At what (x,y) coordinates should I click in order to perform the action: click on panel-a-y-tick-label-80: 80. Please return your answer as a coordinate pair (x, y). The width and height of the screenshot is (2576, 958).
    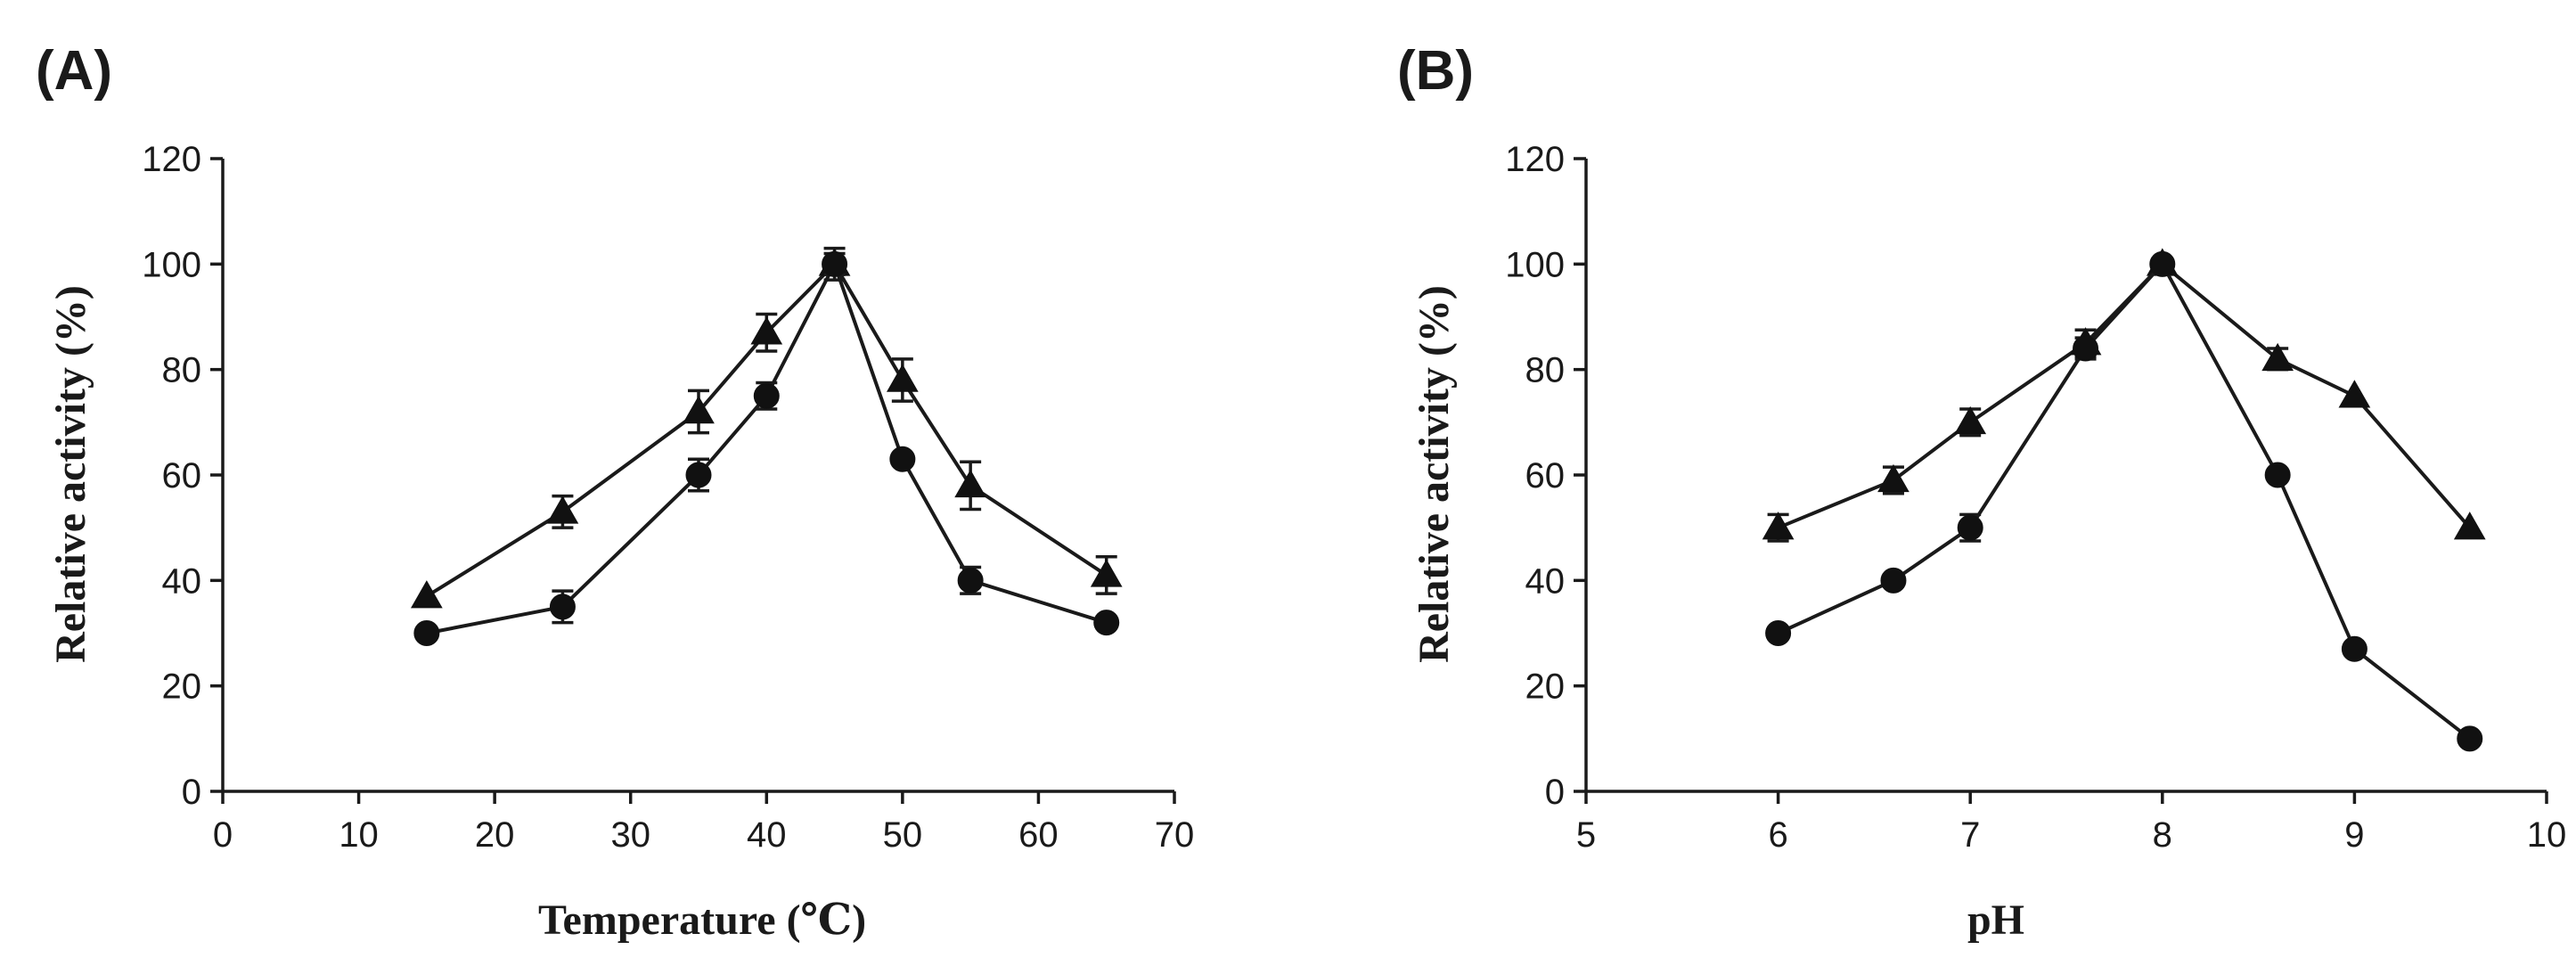
    Looking at the image, I should click on (182, 370).